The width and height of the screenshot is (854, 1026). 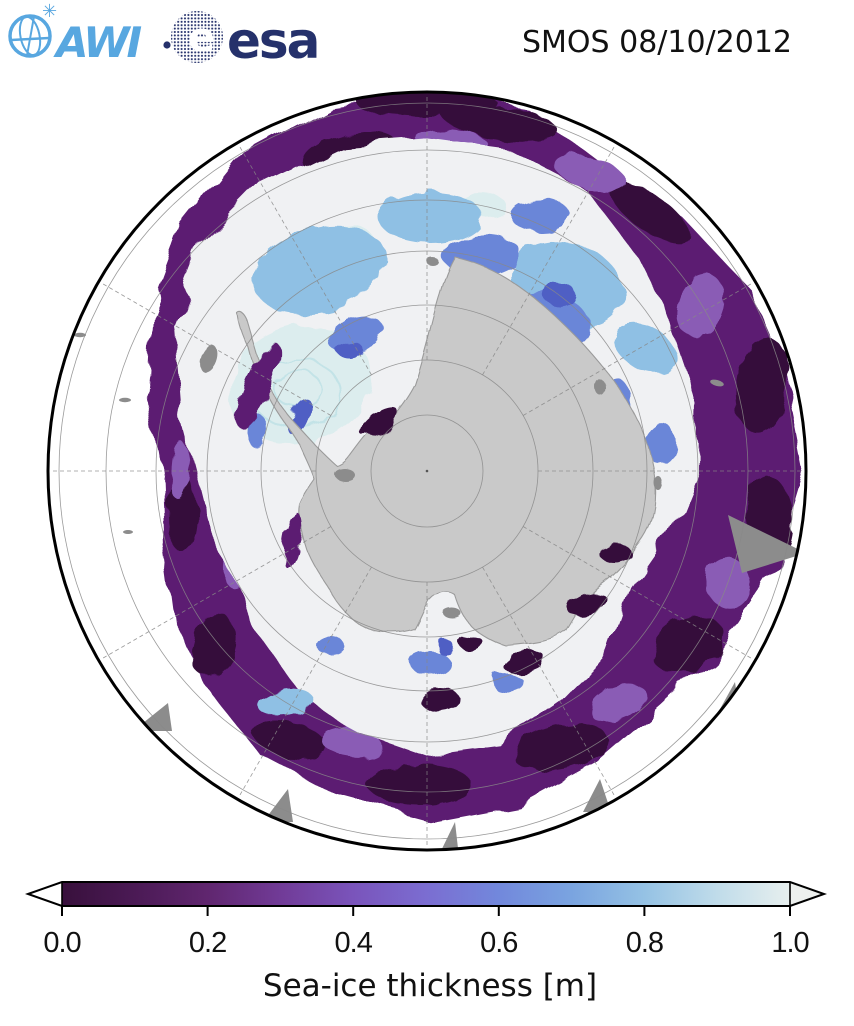 What do you see at coordinates (354, 943) in the screenshot?
I see `colorbar-tick-label: 0.4` at bounding box center [354, 943].